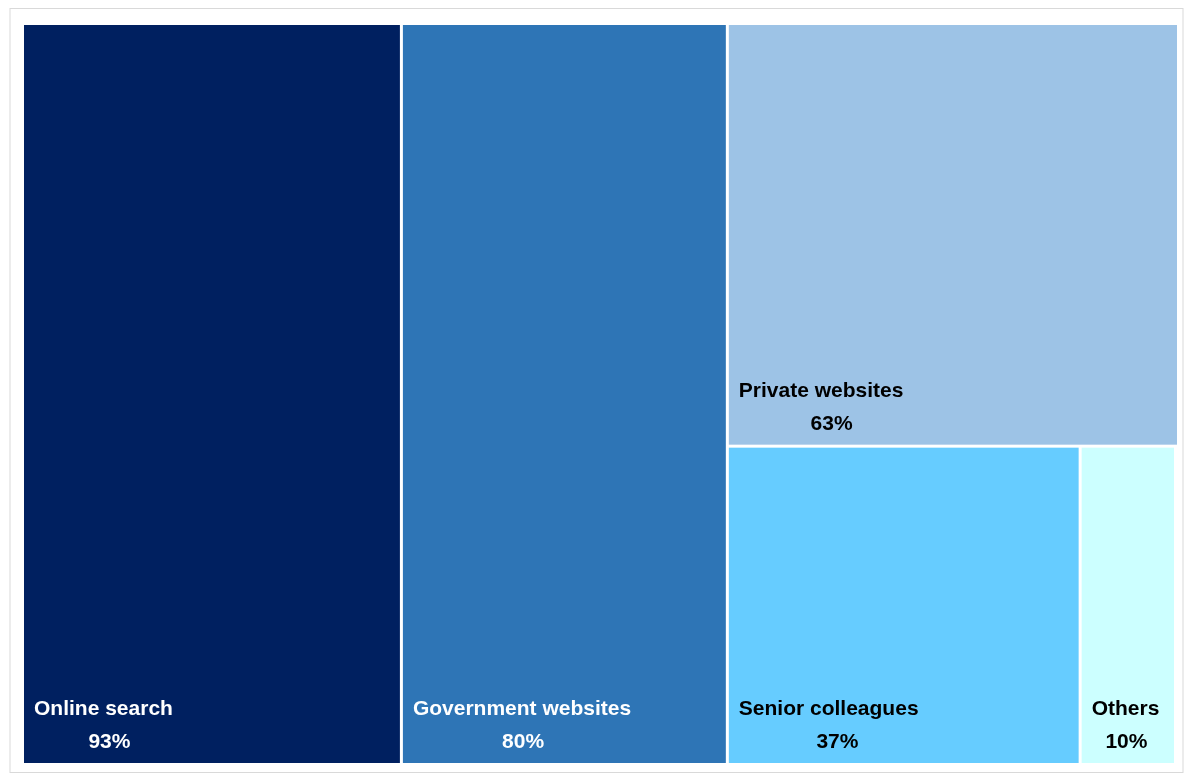 The height and width of the screenshot is (773, 1184). Describe the element at coordinates (522, 707) in the screenshot. I see `category-label: Government websites` at that location.